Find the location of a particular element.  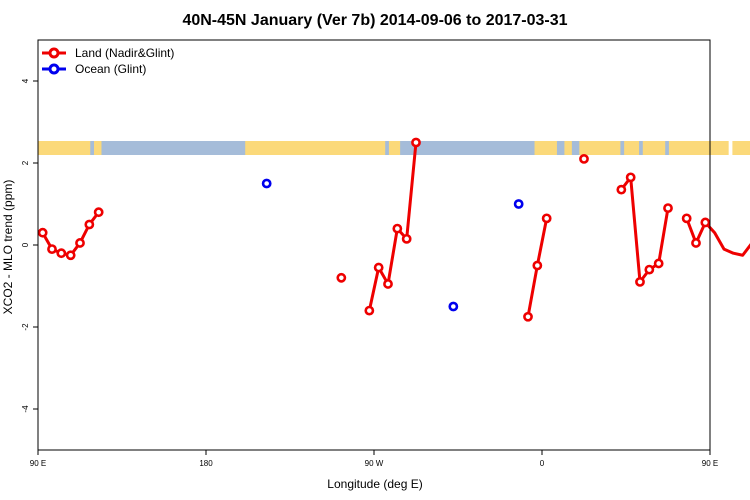

legend: Land (Nadir&Glint) Ocean (Glint) is located at coordinates (108, 61).